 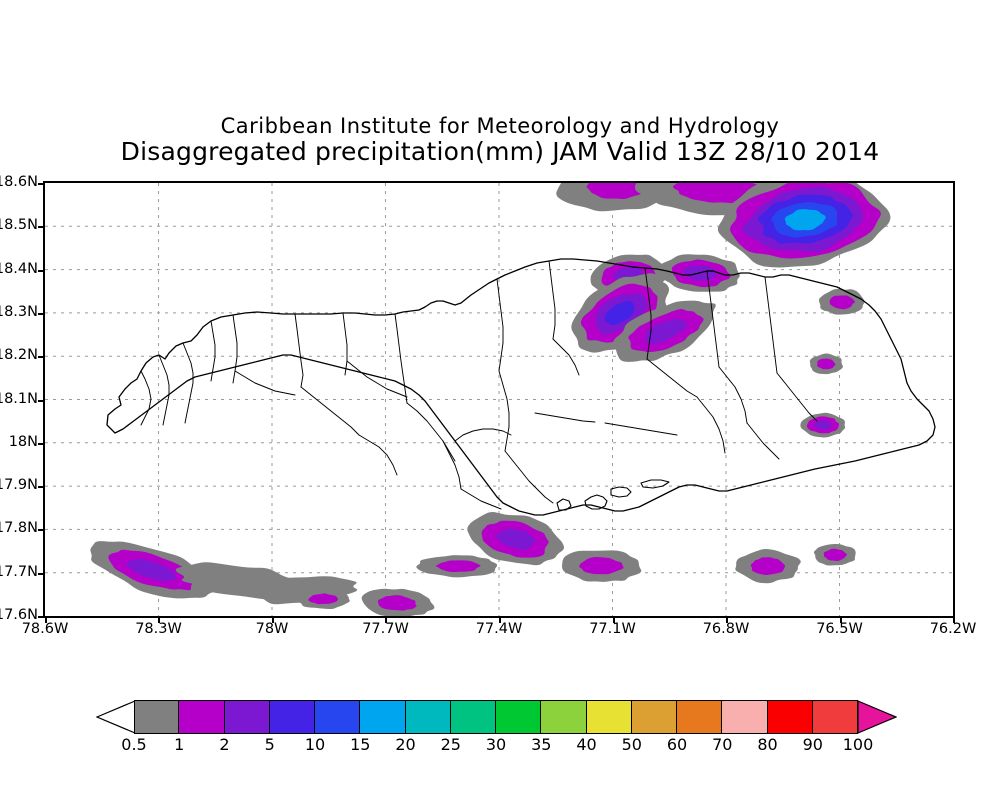 What do you see at coordinates (116, 717) in the screenshot?
I see `colorbar-under-arrow-icon` at bounding box center [116, 717].